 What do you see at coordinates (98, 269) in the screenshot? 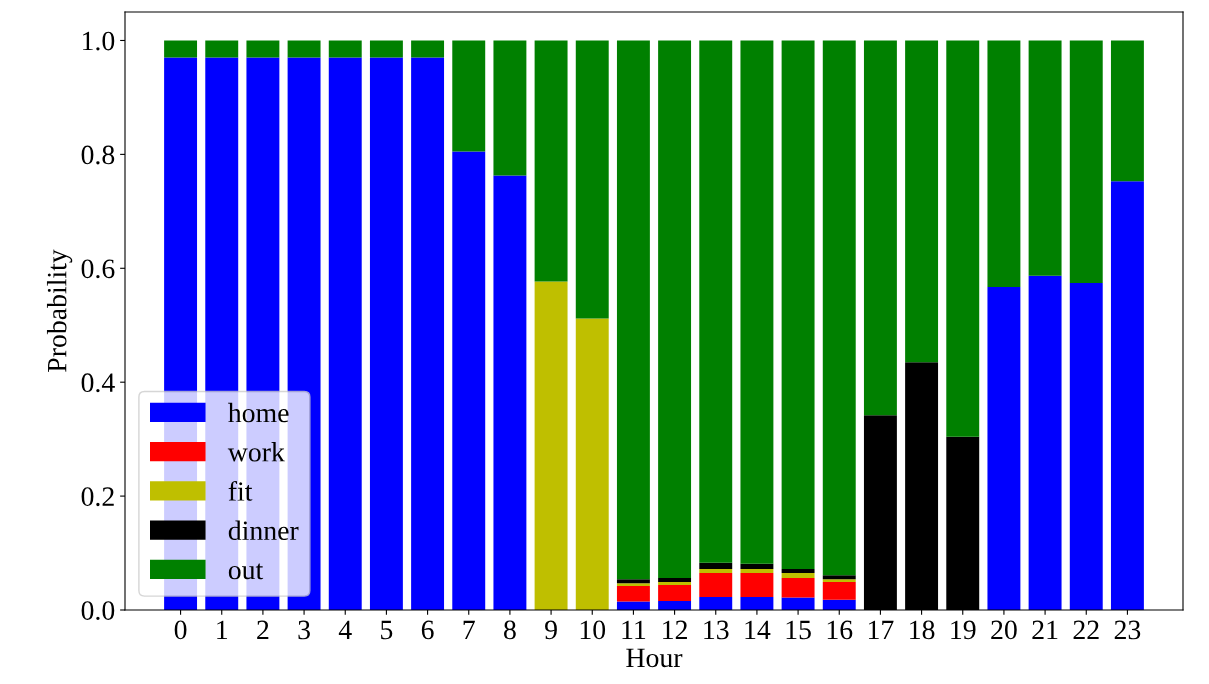
I see `y-tick-label: 0.6` at bounding box center [98, 269].